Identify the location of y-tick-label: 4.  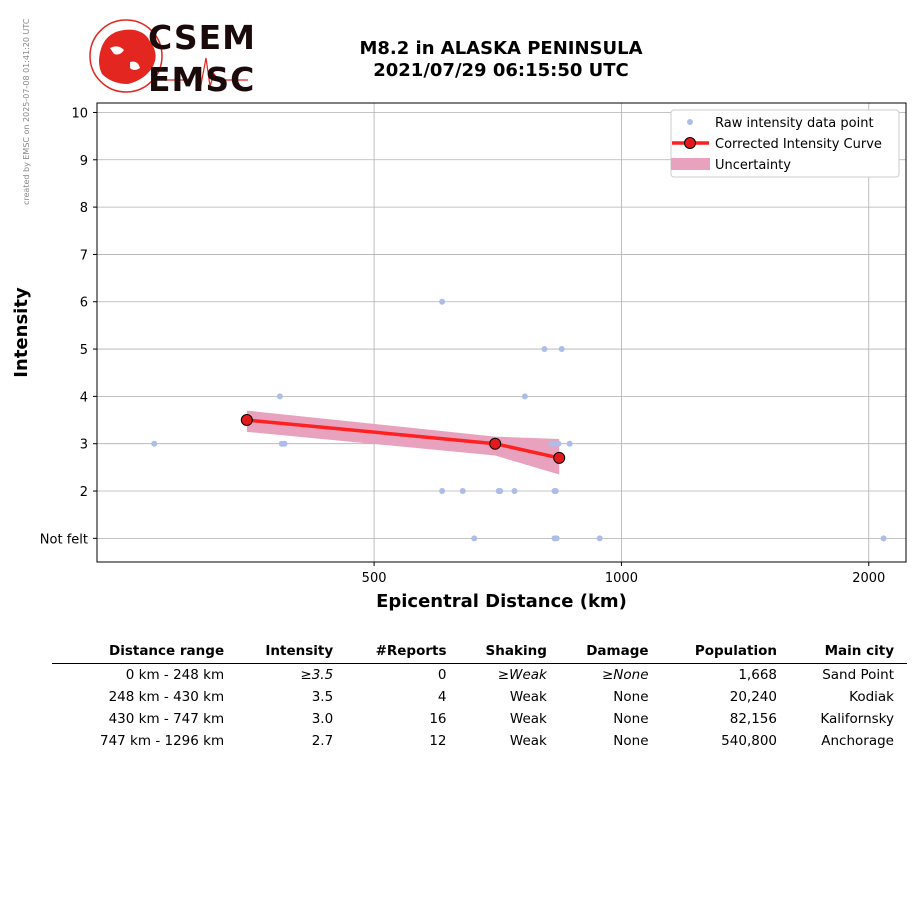
(84, 397).